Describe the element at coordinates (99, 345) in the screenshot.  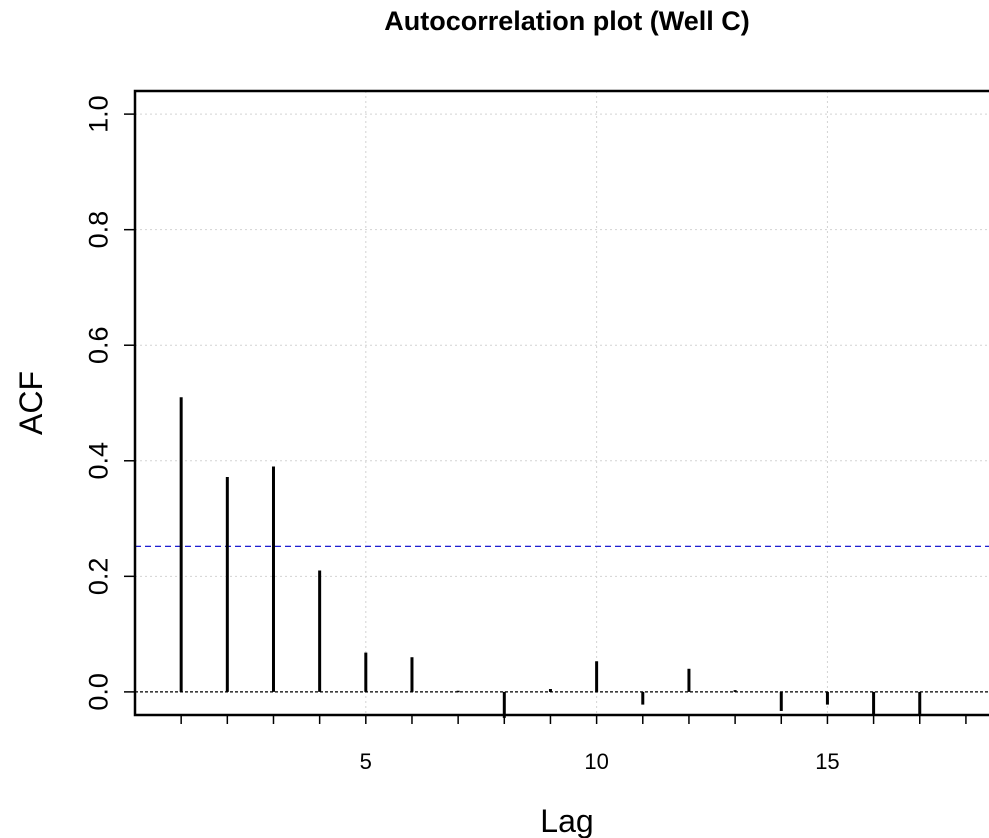
I see `y-tick-label: 0.6` at that location.